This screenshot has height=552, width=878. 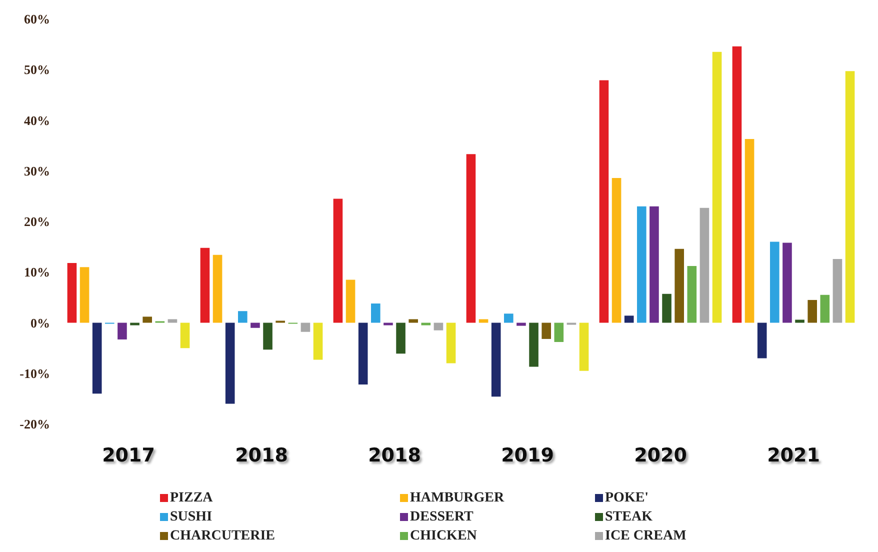 I want to click on y-tick-label: 20%, so click(x=37, y=221).